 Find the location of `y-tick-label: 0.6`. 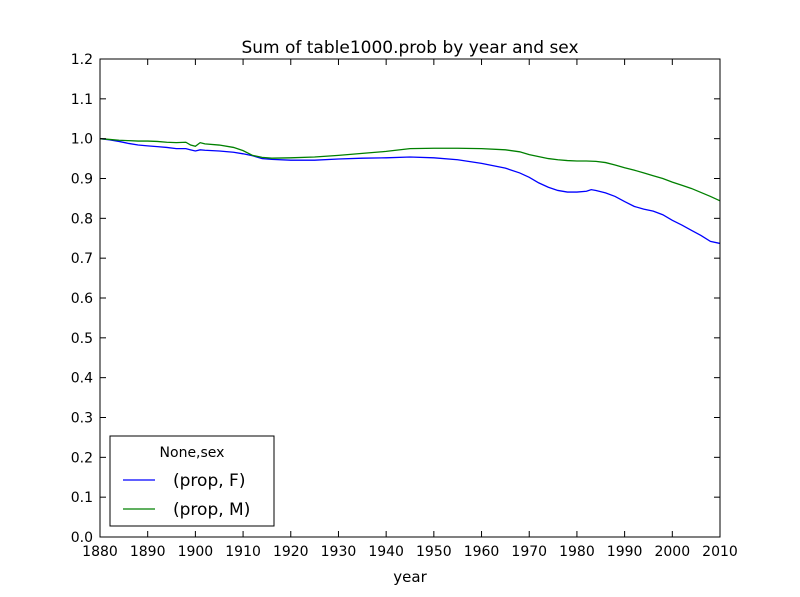

y-tick-label: 0.6 is located at coordinates (82, 299).